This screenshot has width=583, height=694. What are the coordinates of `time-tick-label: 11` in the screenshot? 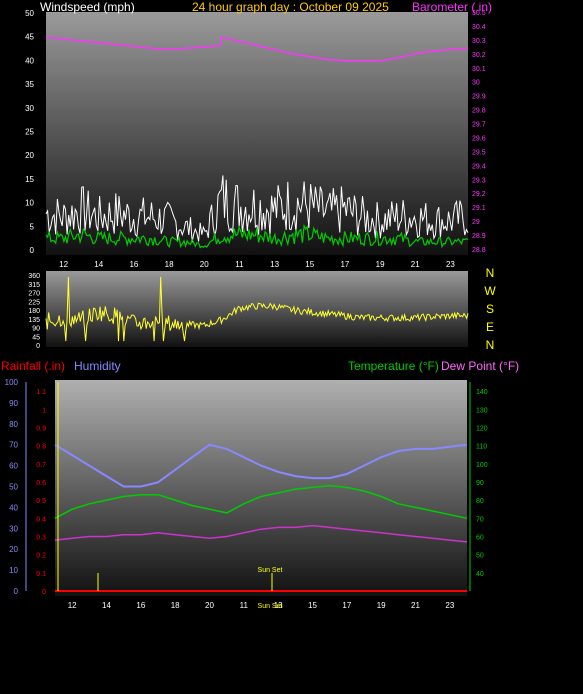 It's located at (239, 264).